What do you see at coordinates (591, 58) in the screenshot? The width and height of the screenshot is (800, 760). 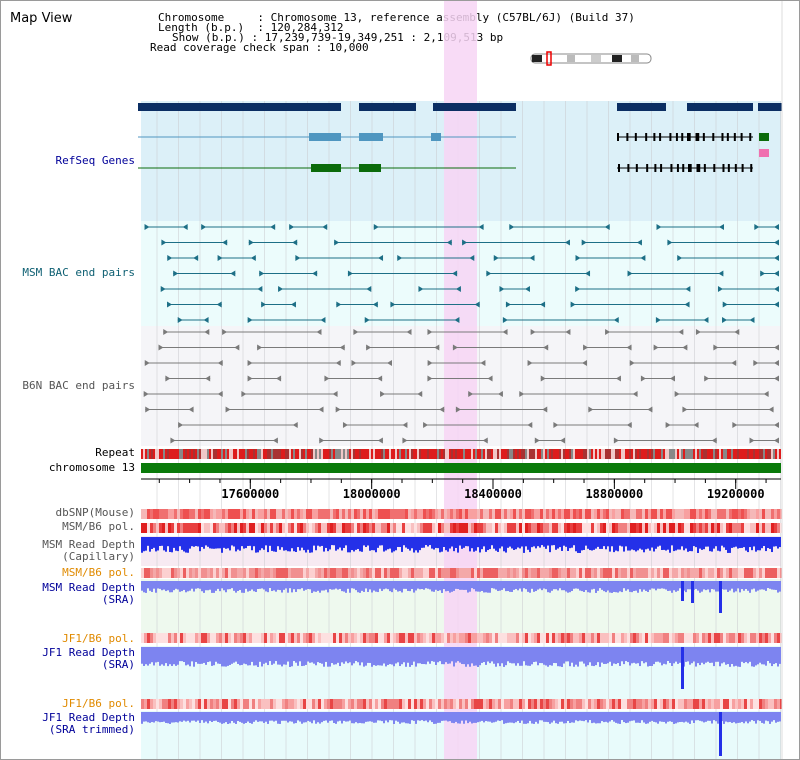 I see `chromosome-ideogram` at bounding box center [591, 58].